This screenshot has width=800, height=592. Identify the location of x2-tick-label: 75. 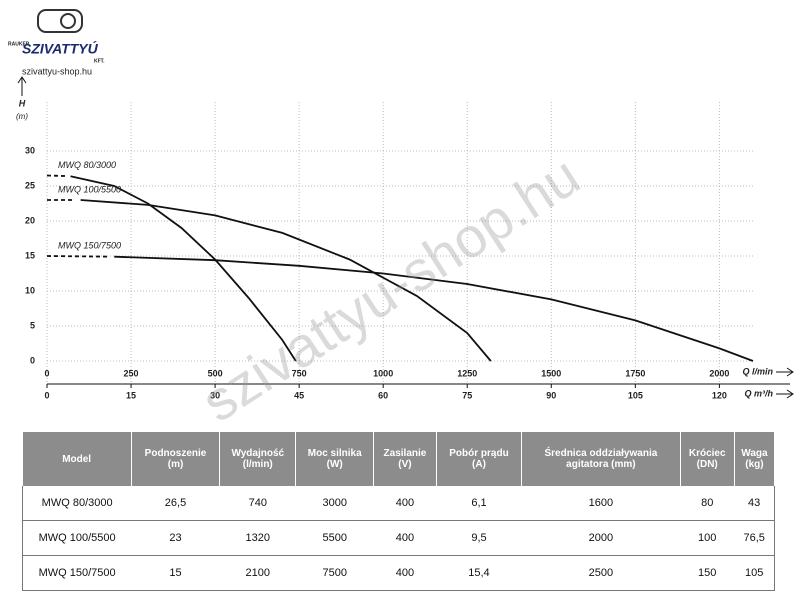
(467, 395).